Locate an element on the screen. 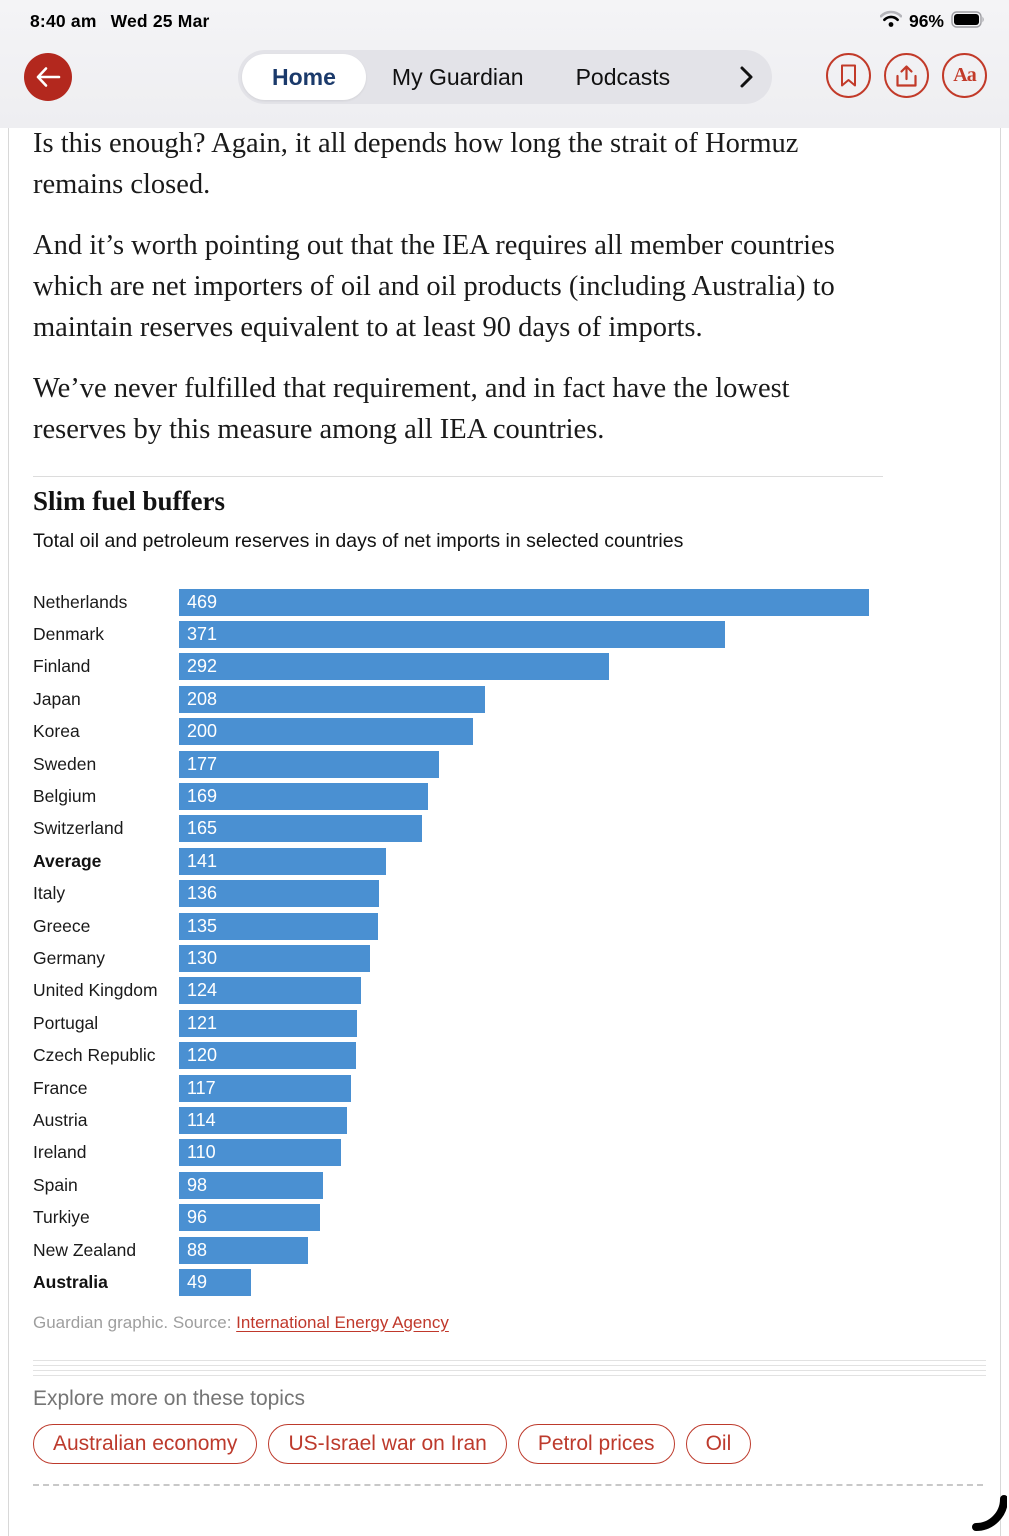 The image size is (1009, 1536). text-size-icon: Aa is located at coordinates (964, 75).